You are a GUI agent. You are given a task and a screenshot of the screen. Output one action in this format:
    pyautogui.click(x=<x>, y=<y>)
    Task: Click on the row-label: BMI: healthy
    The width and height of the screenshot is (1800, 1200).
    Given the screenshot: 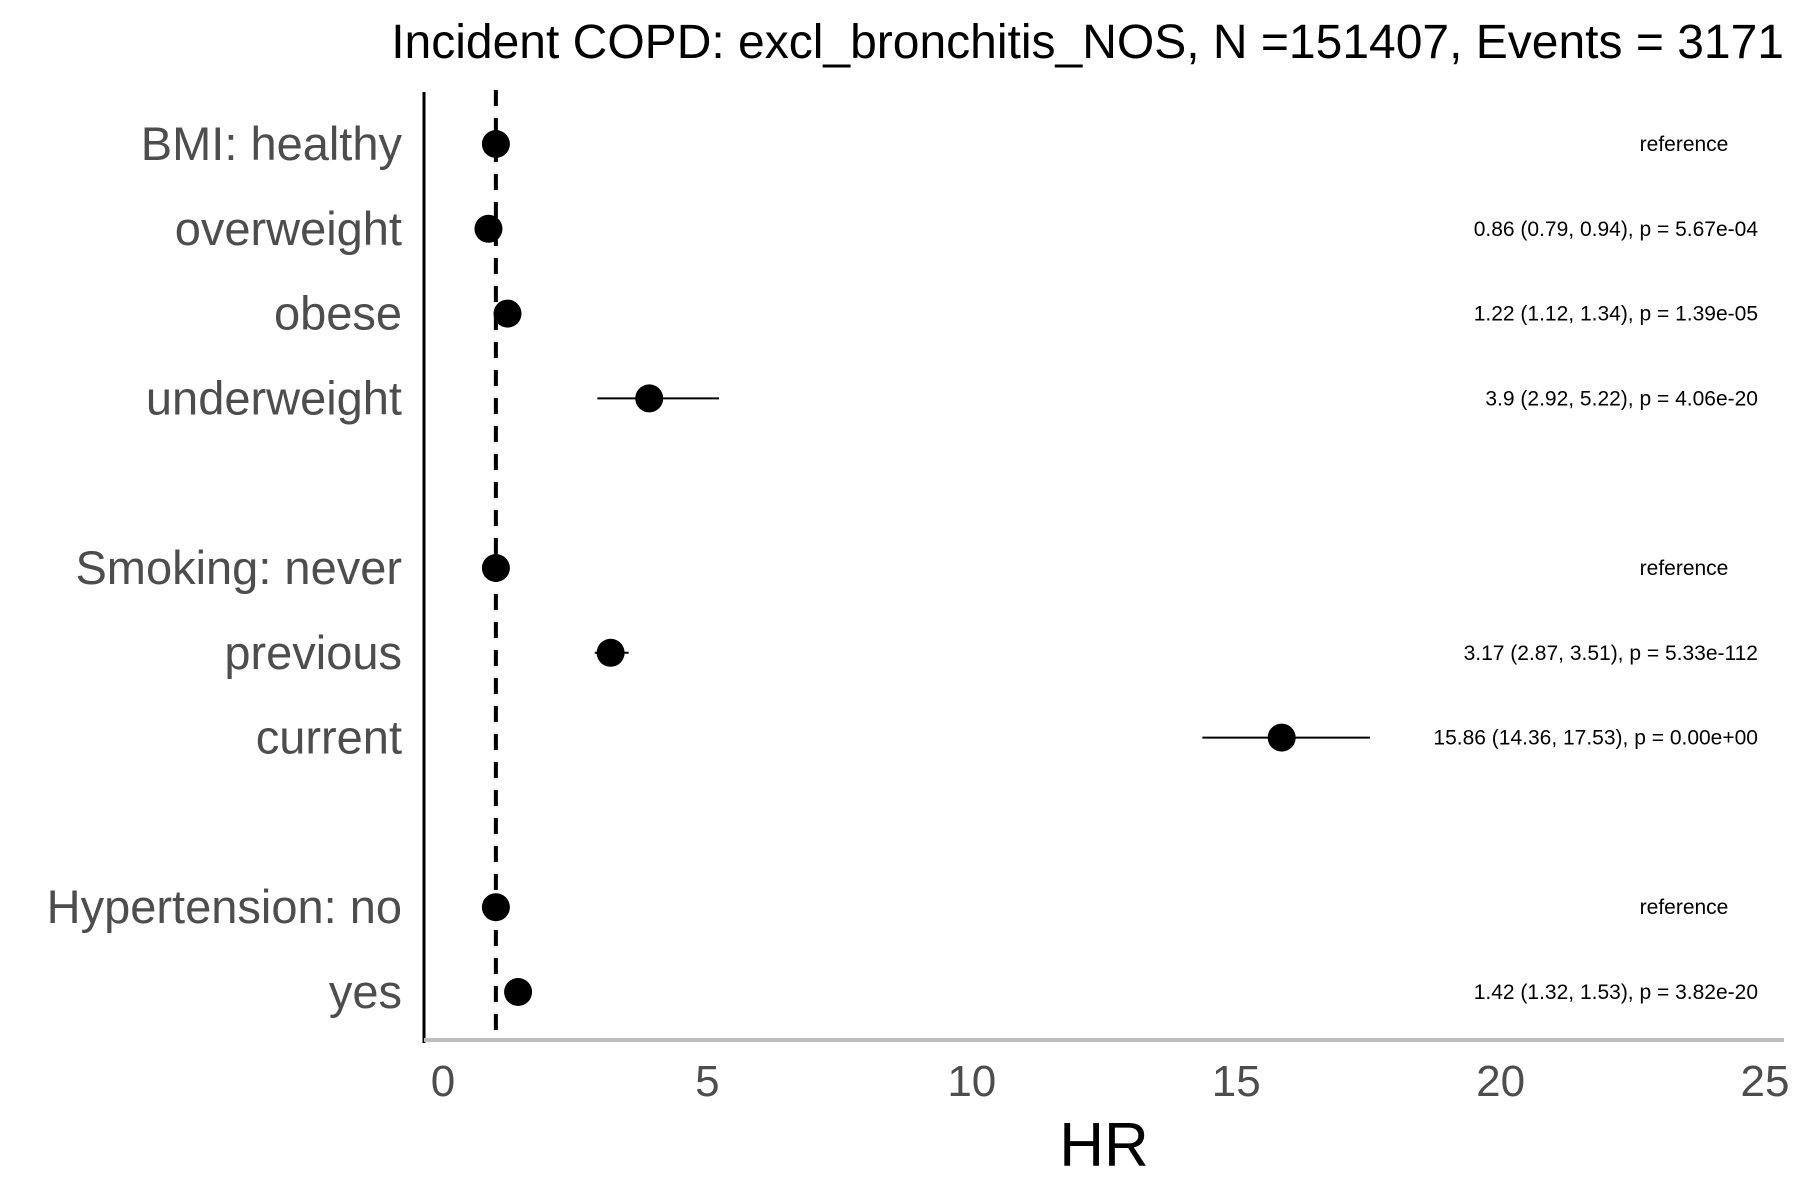 What is the action you would take?
    pyautogui.click(x=272, y=143)
    